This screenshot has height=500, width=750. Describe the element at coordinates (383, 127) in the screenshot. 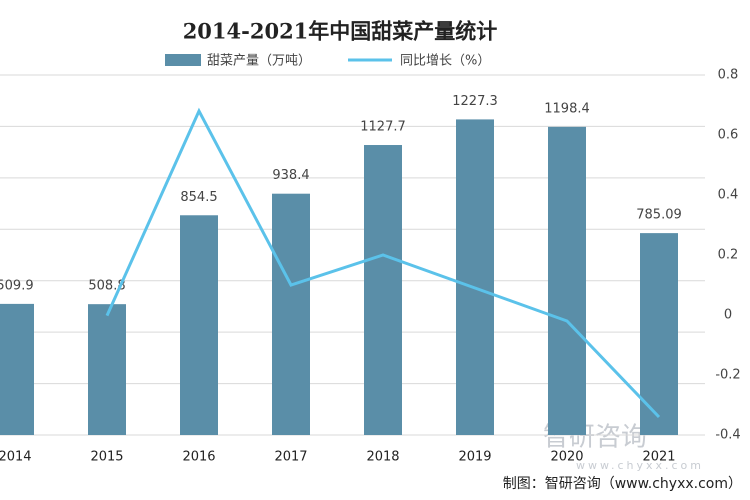

I see `data-label: 1127.7` at that location.